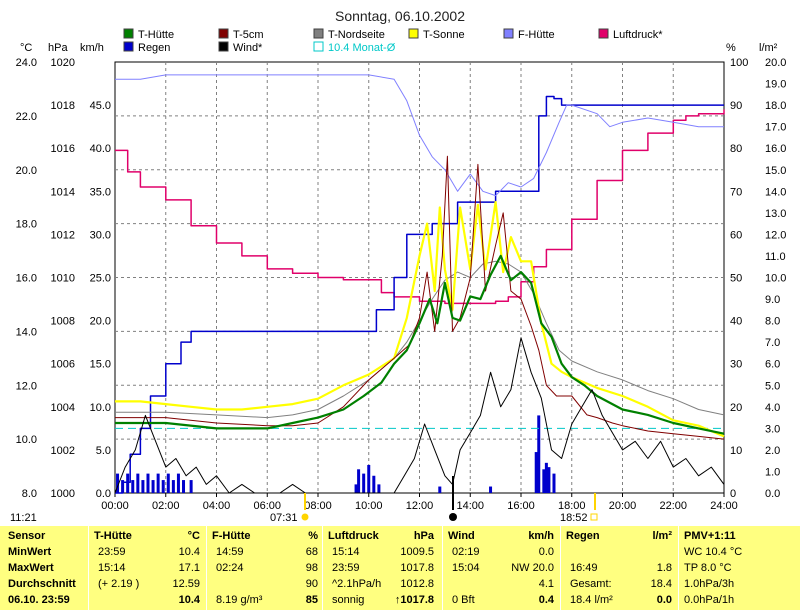 Image resolution: width=800 pixels, height=610 pixels. I want to click on wind-tick-label: 5.0, so click(103, 451).